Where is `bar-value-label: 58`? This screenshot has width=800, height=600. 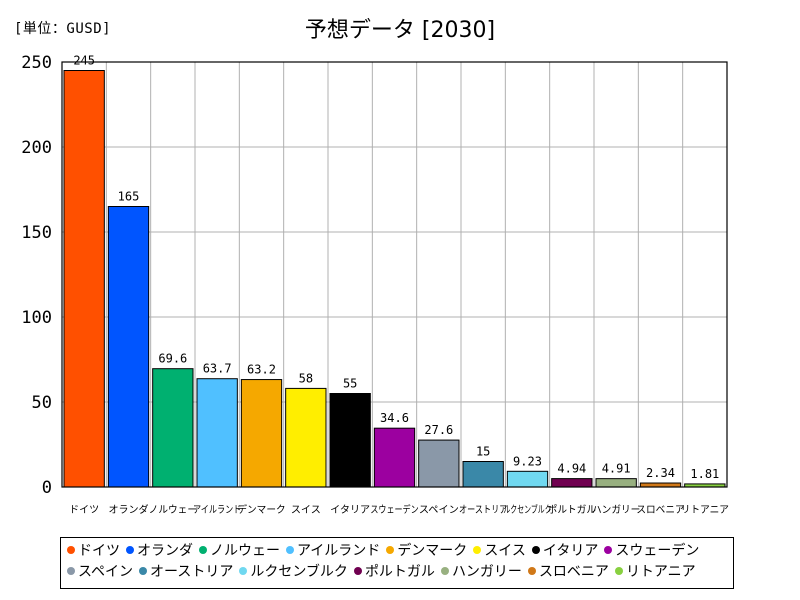 bar-value-label: 58 is located at coordinates (306, 378).